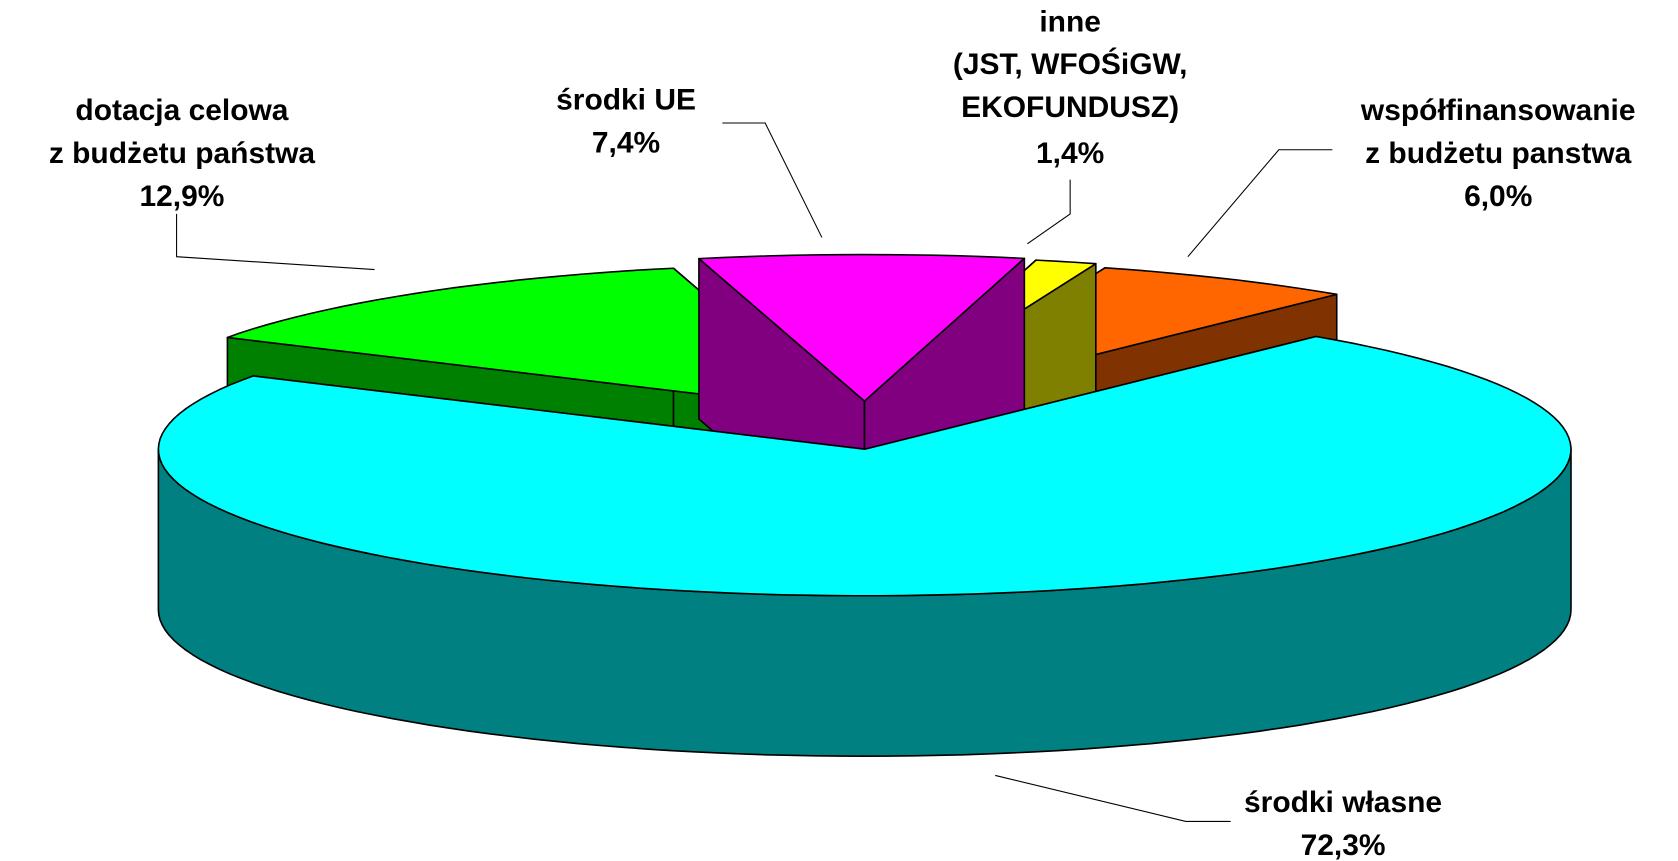 The image size is (1678, 861). What do you see at coordinates (1343, 802) in the screenshot?
I see `slice-label: środki własne` at bounding box center [1343, 802].